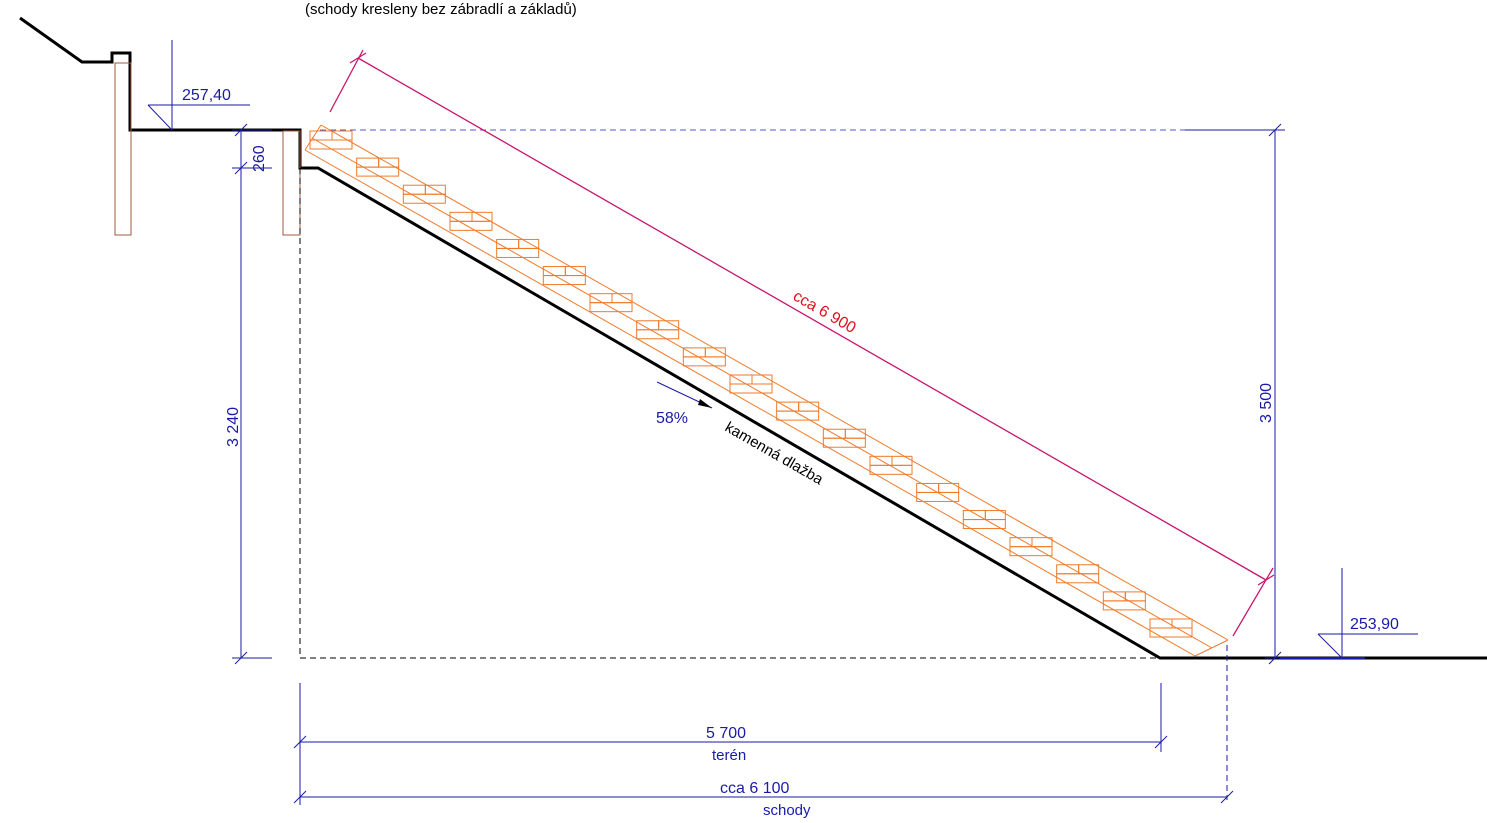 The height and width of the screenshot is (823, 1487). What do you see at coordinates (1211, 648) in the screenshot?
I see `stair-band-end` at bounding box center [1211, 648].